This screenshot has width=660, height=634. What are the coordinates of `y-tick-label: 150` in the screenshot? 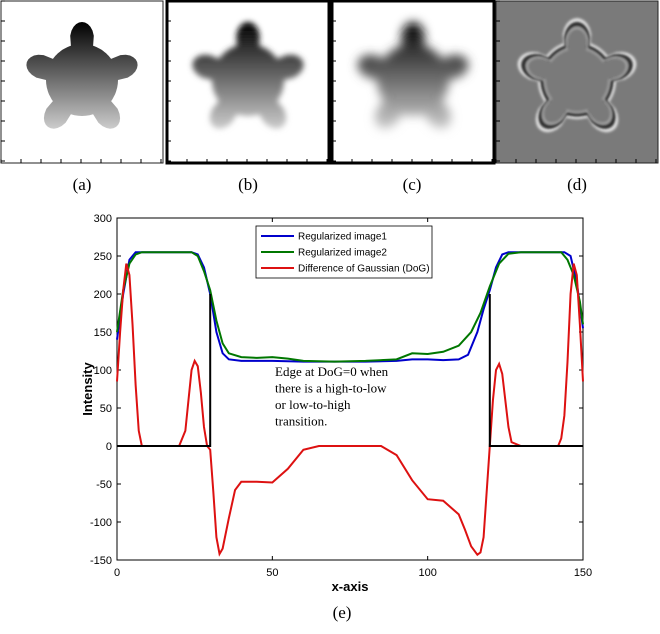 It's located at (103, 333).